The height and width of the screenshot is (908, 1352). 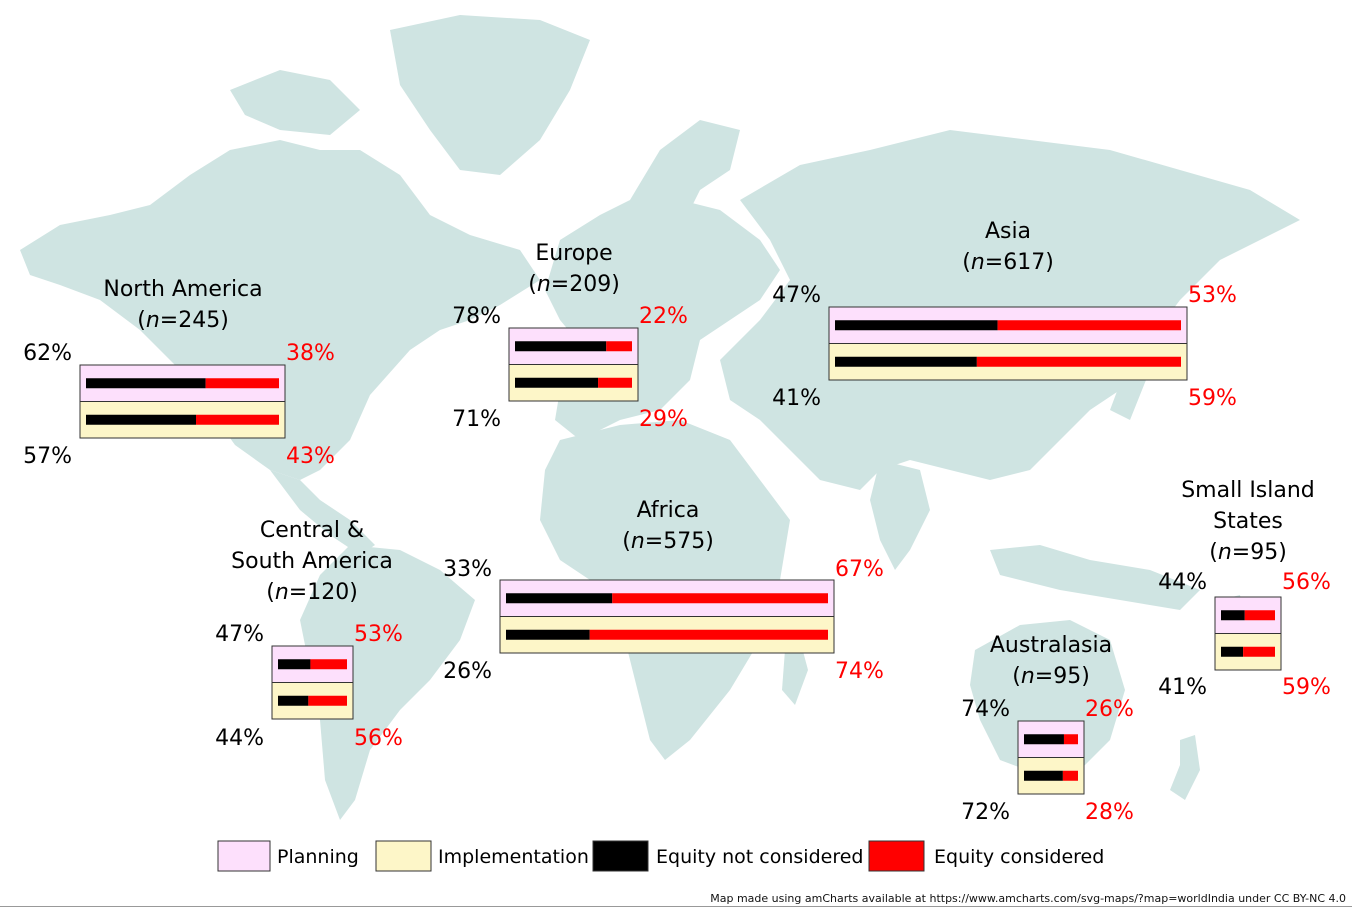 I want to click on legend-planning: Planning, so click(x=288, y=856).